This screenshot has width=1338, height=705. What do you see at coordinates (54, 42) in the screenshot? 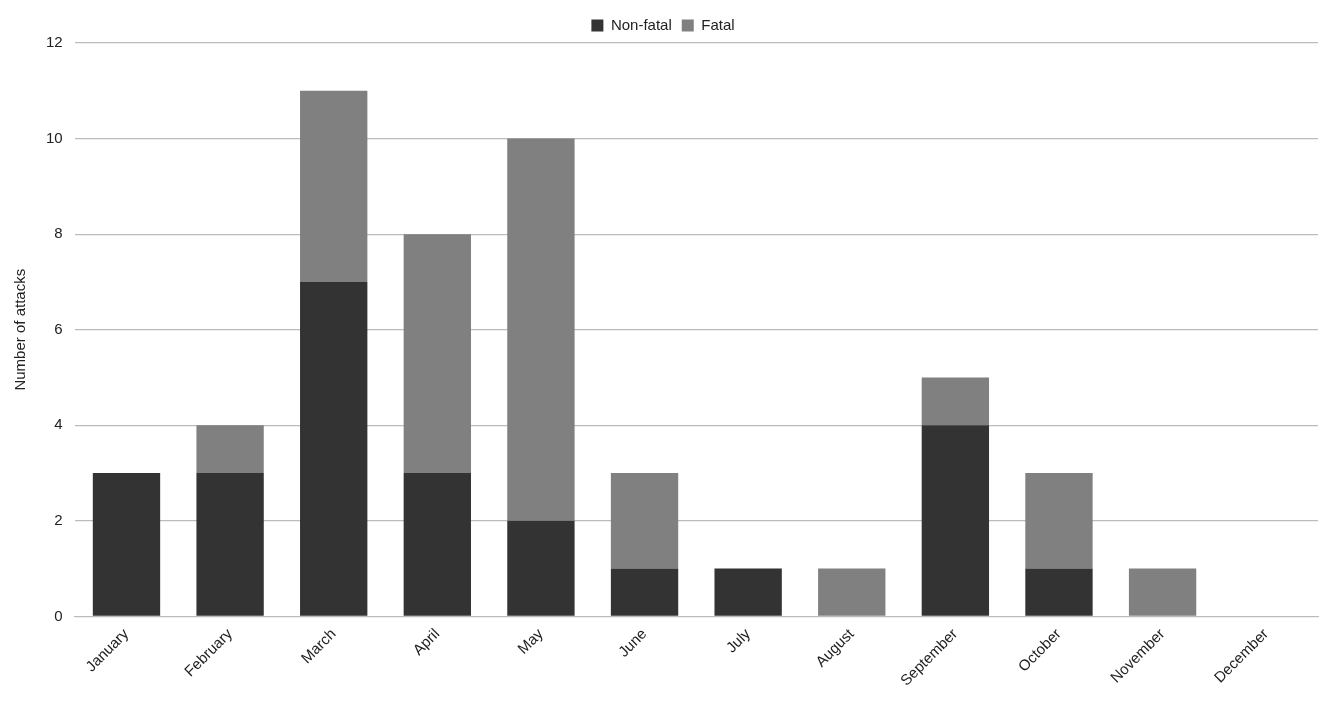
I see `y-tick-label: 12` at bounding box center [54, 42].